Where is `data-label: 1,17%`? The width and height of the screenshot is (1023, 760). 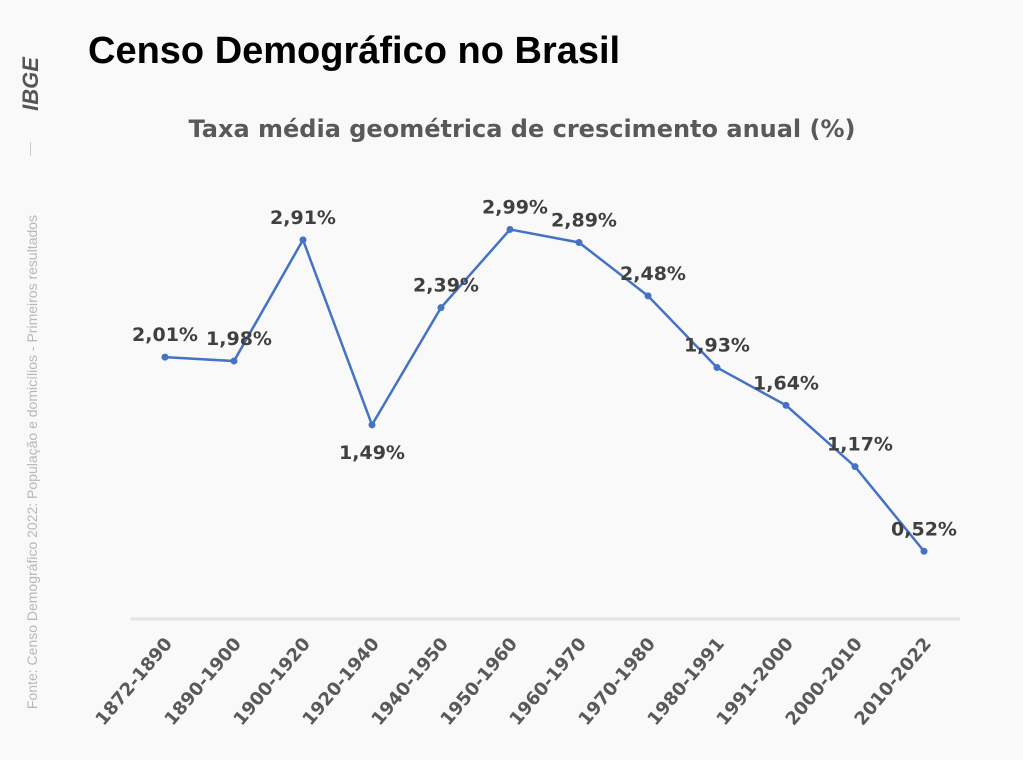 data-label: 1,17% is located at coordinates (860, 445).